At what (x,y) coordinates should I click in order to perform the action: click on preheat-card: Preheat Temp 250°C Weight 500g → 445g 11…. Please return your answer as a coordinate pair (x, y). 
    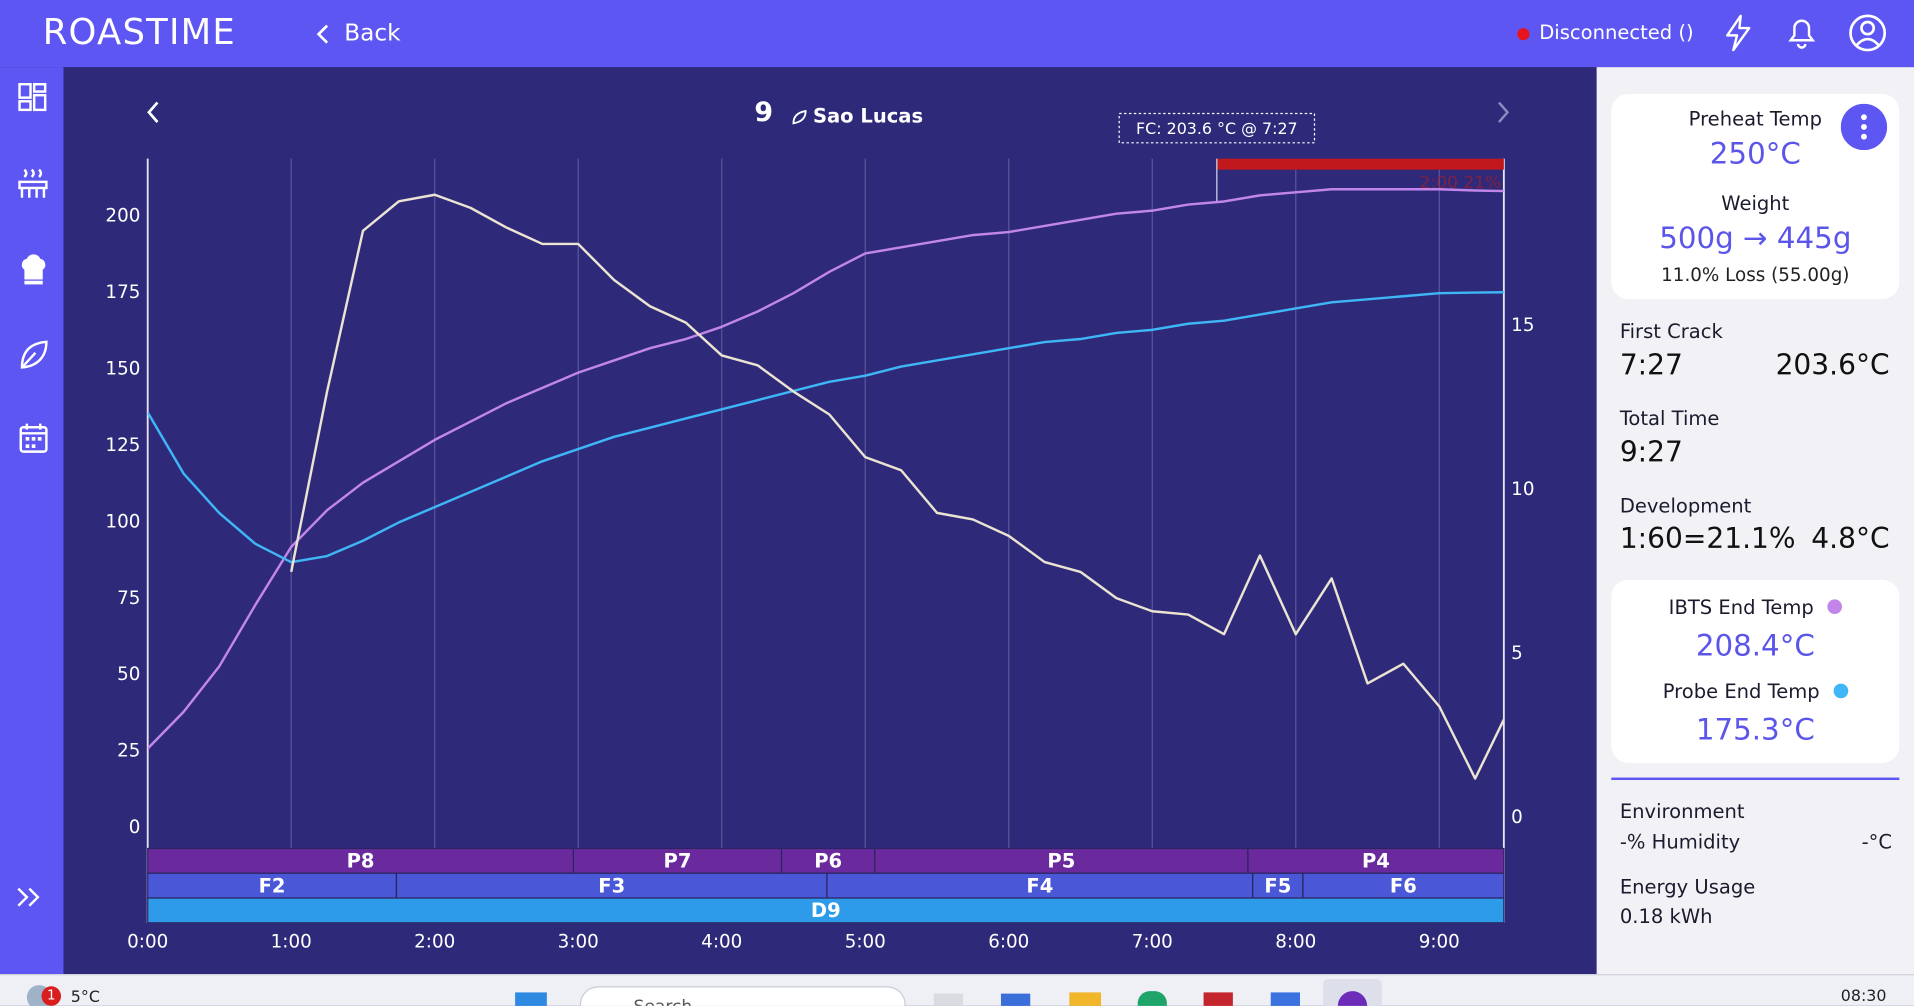
    Looking at the image, I should click on (1755, 196).